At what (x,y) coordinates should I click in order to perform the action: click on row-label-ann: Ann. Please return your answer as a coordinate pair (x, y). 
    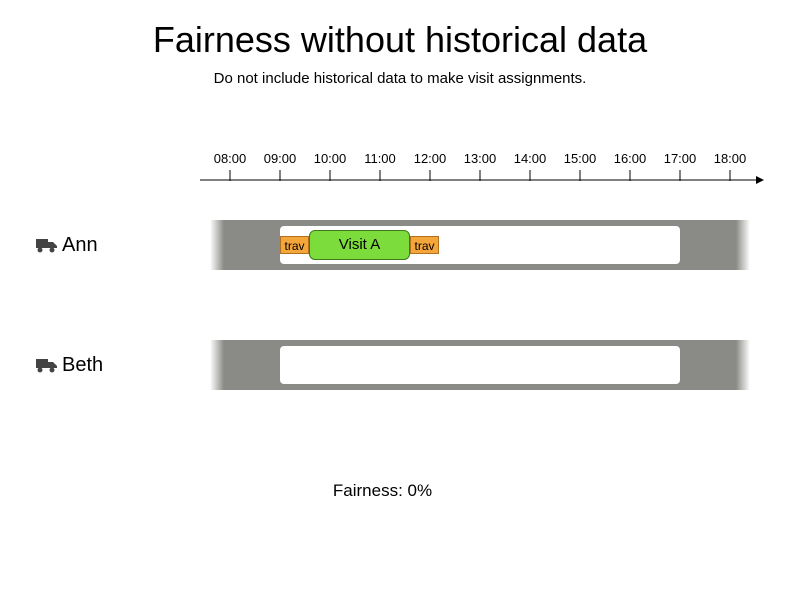
    Looking at the image, I should click on (67, 245).